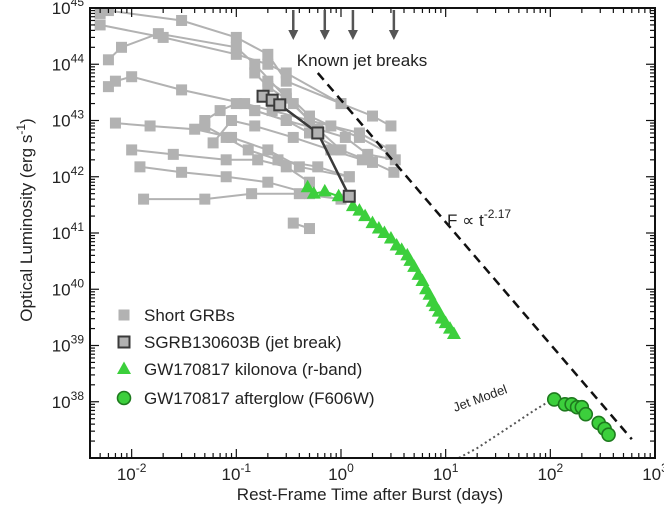 The height and width of the screenshot is (508, 664). What do you see at coordinates (243, 342) in the screenshot?
I see `legend-label: SGRB130603B (jet break)` at bounding box center [243, 342].